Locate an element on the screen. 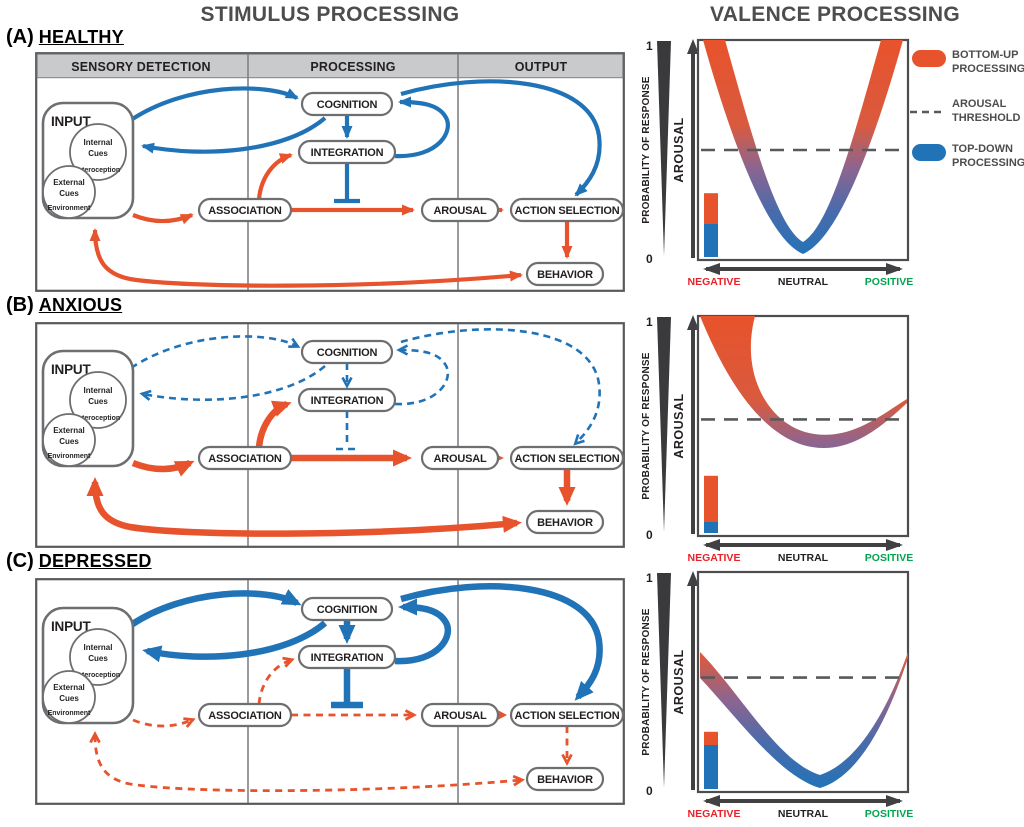 This screenshot has height=827, width=1024. external-cues-circle is located at coordinates (69, 192).